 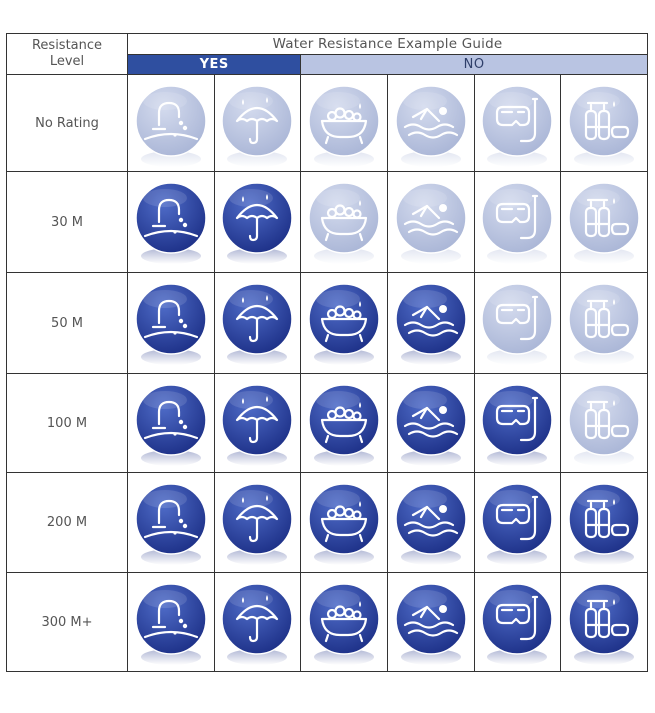 What do you see at coordinates (67, 323) in the screenshot?
I see `resistance-level-label: 50 M` at bounding box center [67, 323].